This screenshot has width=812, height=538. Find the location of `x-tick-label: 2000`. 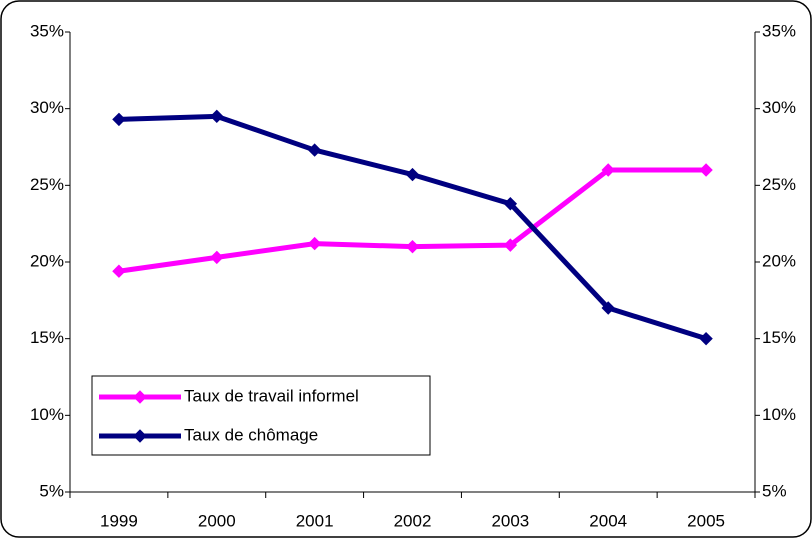

x-tick-label: 2000 is located at coordinates (217, 520).